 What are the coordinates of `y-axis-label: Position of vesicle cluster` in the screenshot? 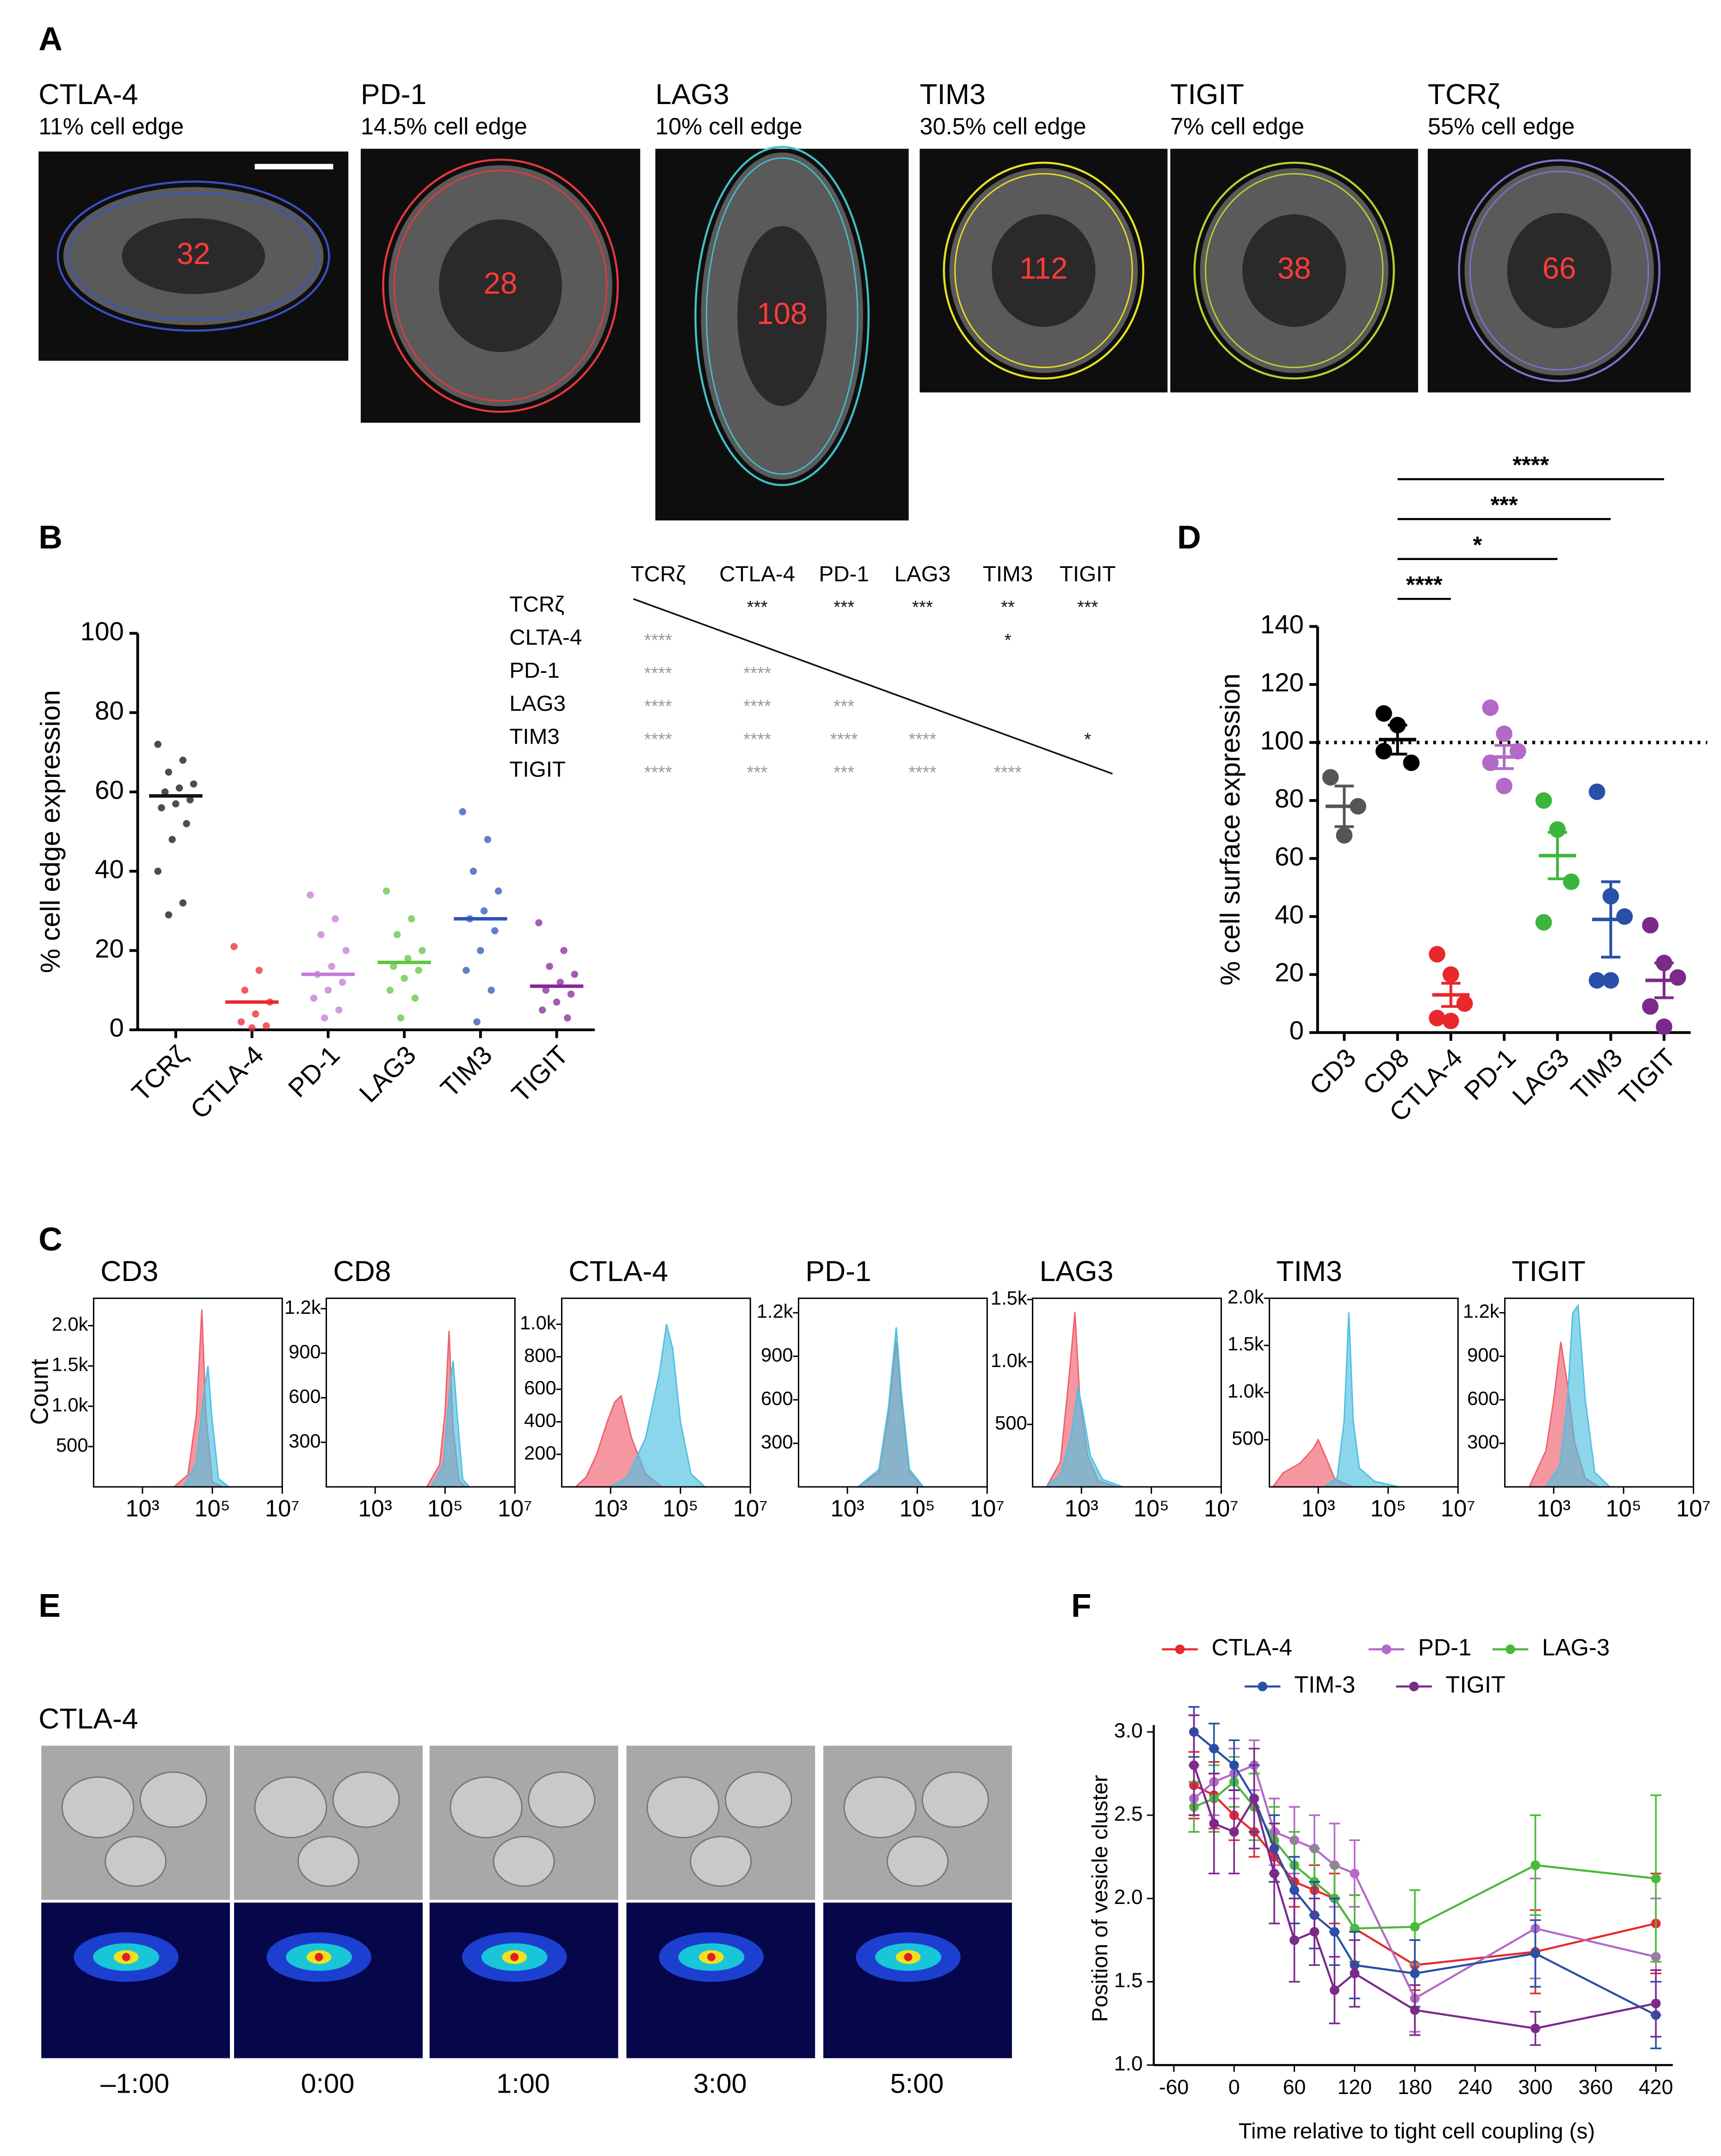 It's located at (1100, 1899).